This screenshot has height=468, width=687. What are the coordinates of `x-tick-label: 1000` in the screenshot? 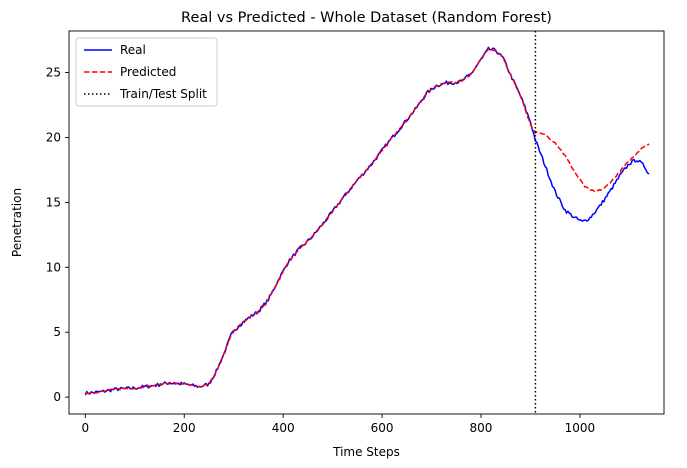 It's located at (580, 428).